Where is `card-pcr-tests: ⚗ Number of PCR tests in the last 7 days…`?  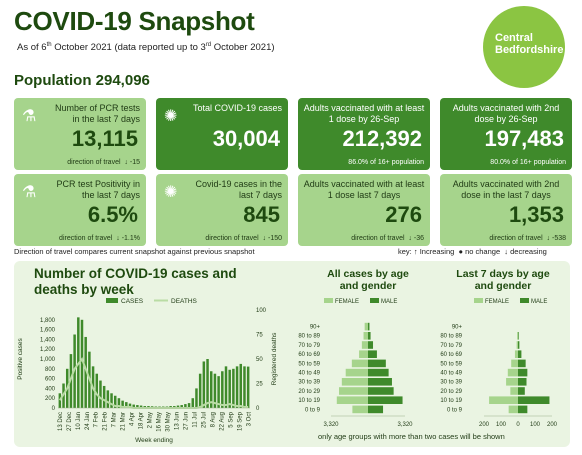 card-pcr-tests: ⚗ Number of PCR tests in the last 7 days… is located at coordinates (80, 134).